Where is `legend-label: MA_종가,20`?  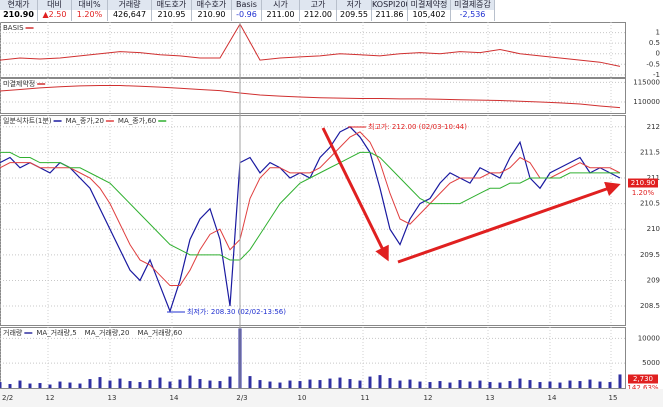 legend-label: MA_종가,20 is located at coordinates (85, 120).